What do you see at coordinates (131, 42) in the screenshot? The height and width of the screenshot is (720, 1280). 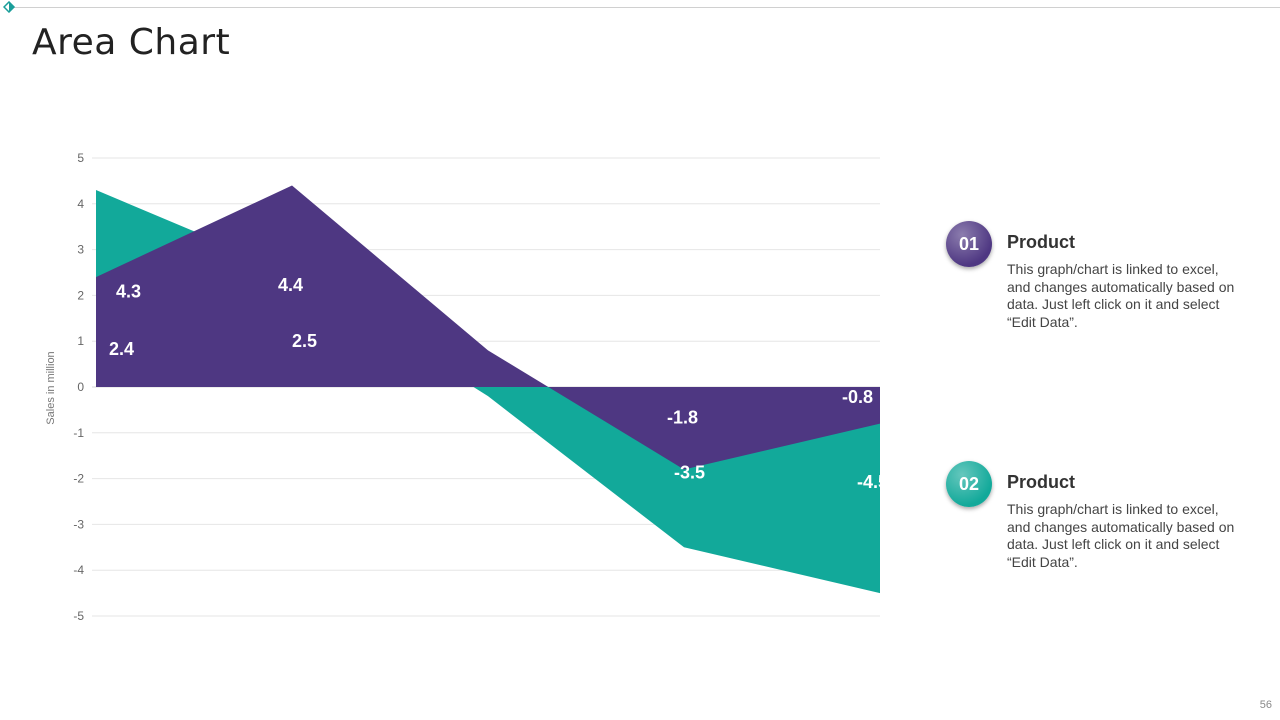 I see `page-title: Area Chart` at bounding box center [131, 42].